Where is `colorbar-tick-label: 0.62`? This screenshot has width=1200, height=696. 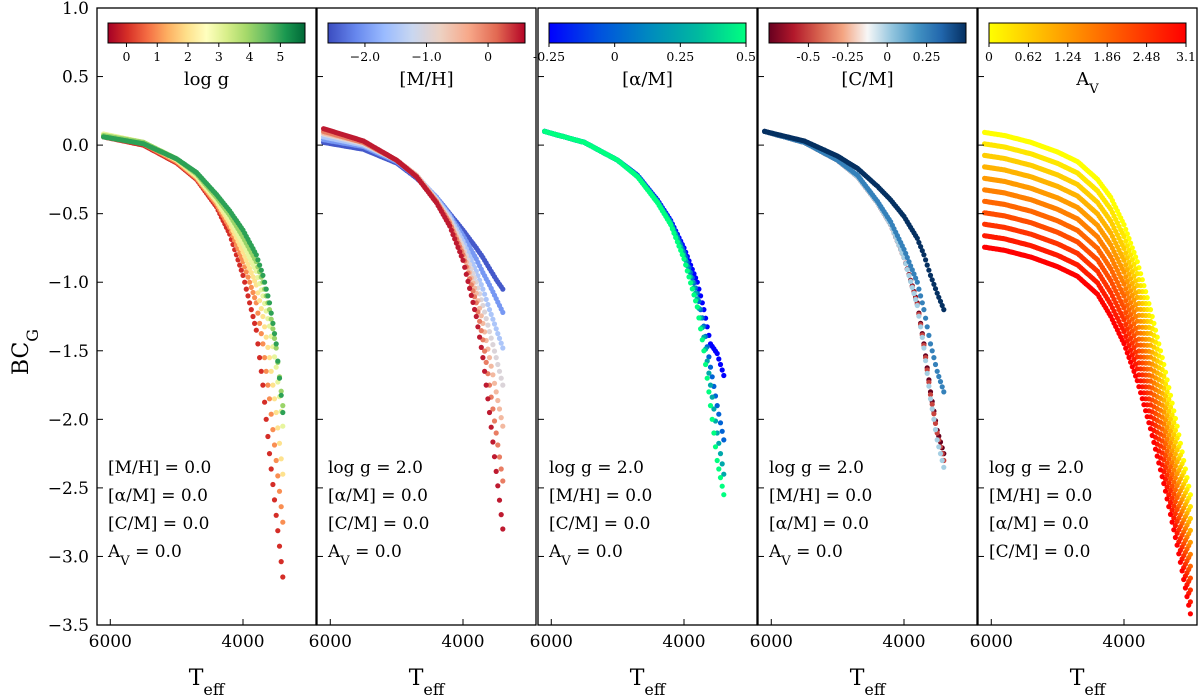 colorbar-tick-label: 0.62 is located at coordinates (1028, 56).